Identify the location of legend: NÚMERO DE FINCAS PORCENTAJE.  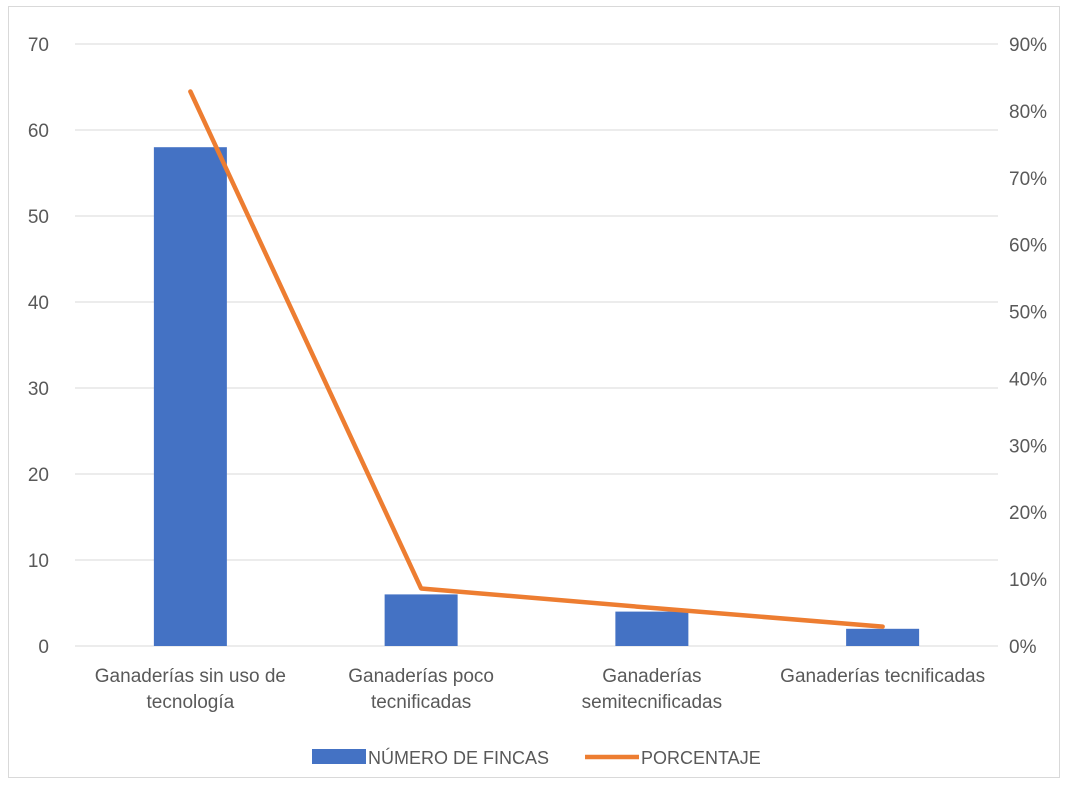
(536, 757).